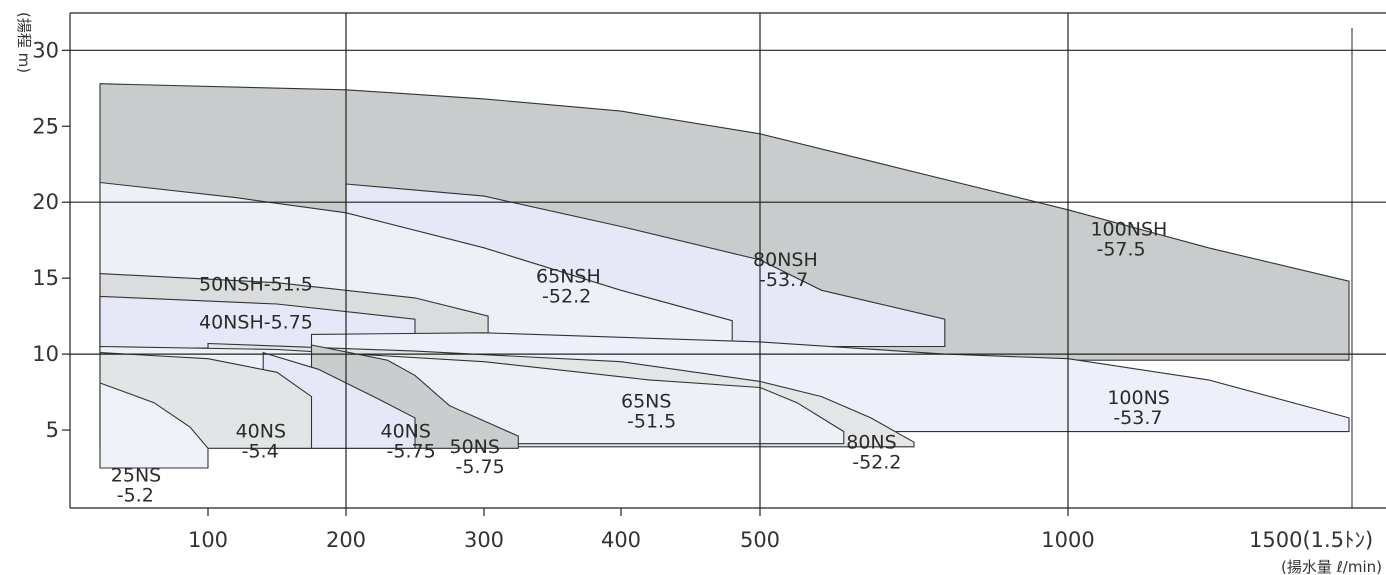  Describe the element at coordinates (256, 284) in the screenshot. I see `region-label: 50NSH-51.5` at that location.